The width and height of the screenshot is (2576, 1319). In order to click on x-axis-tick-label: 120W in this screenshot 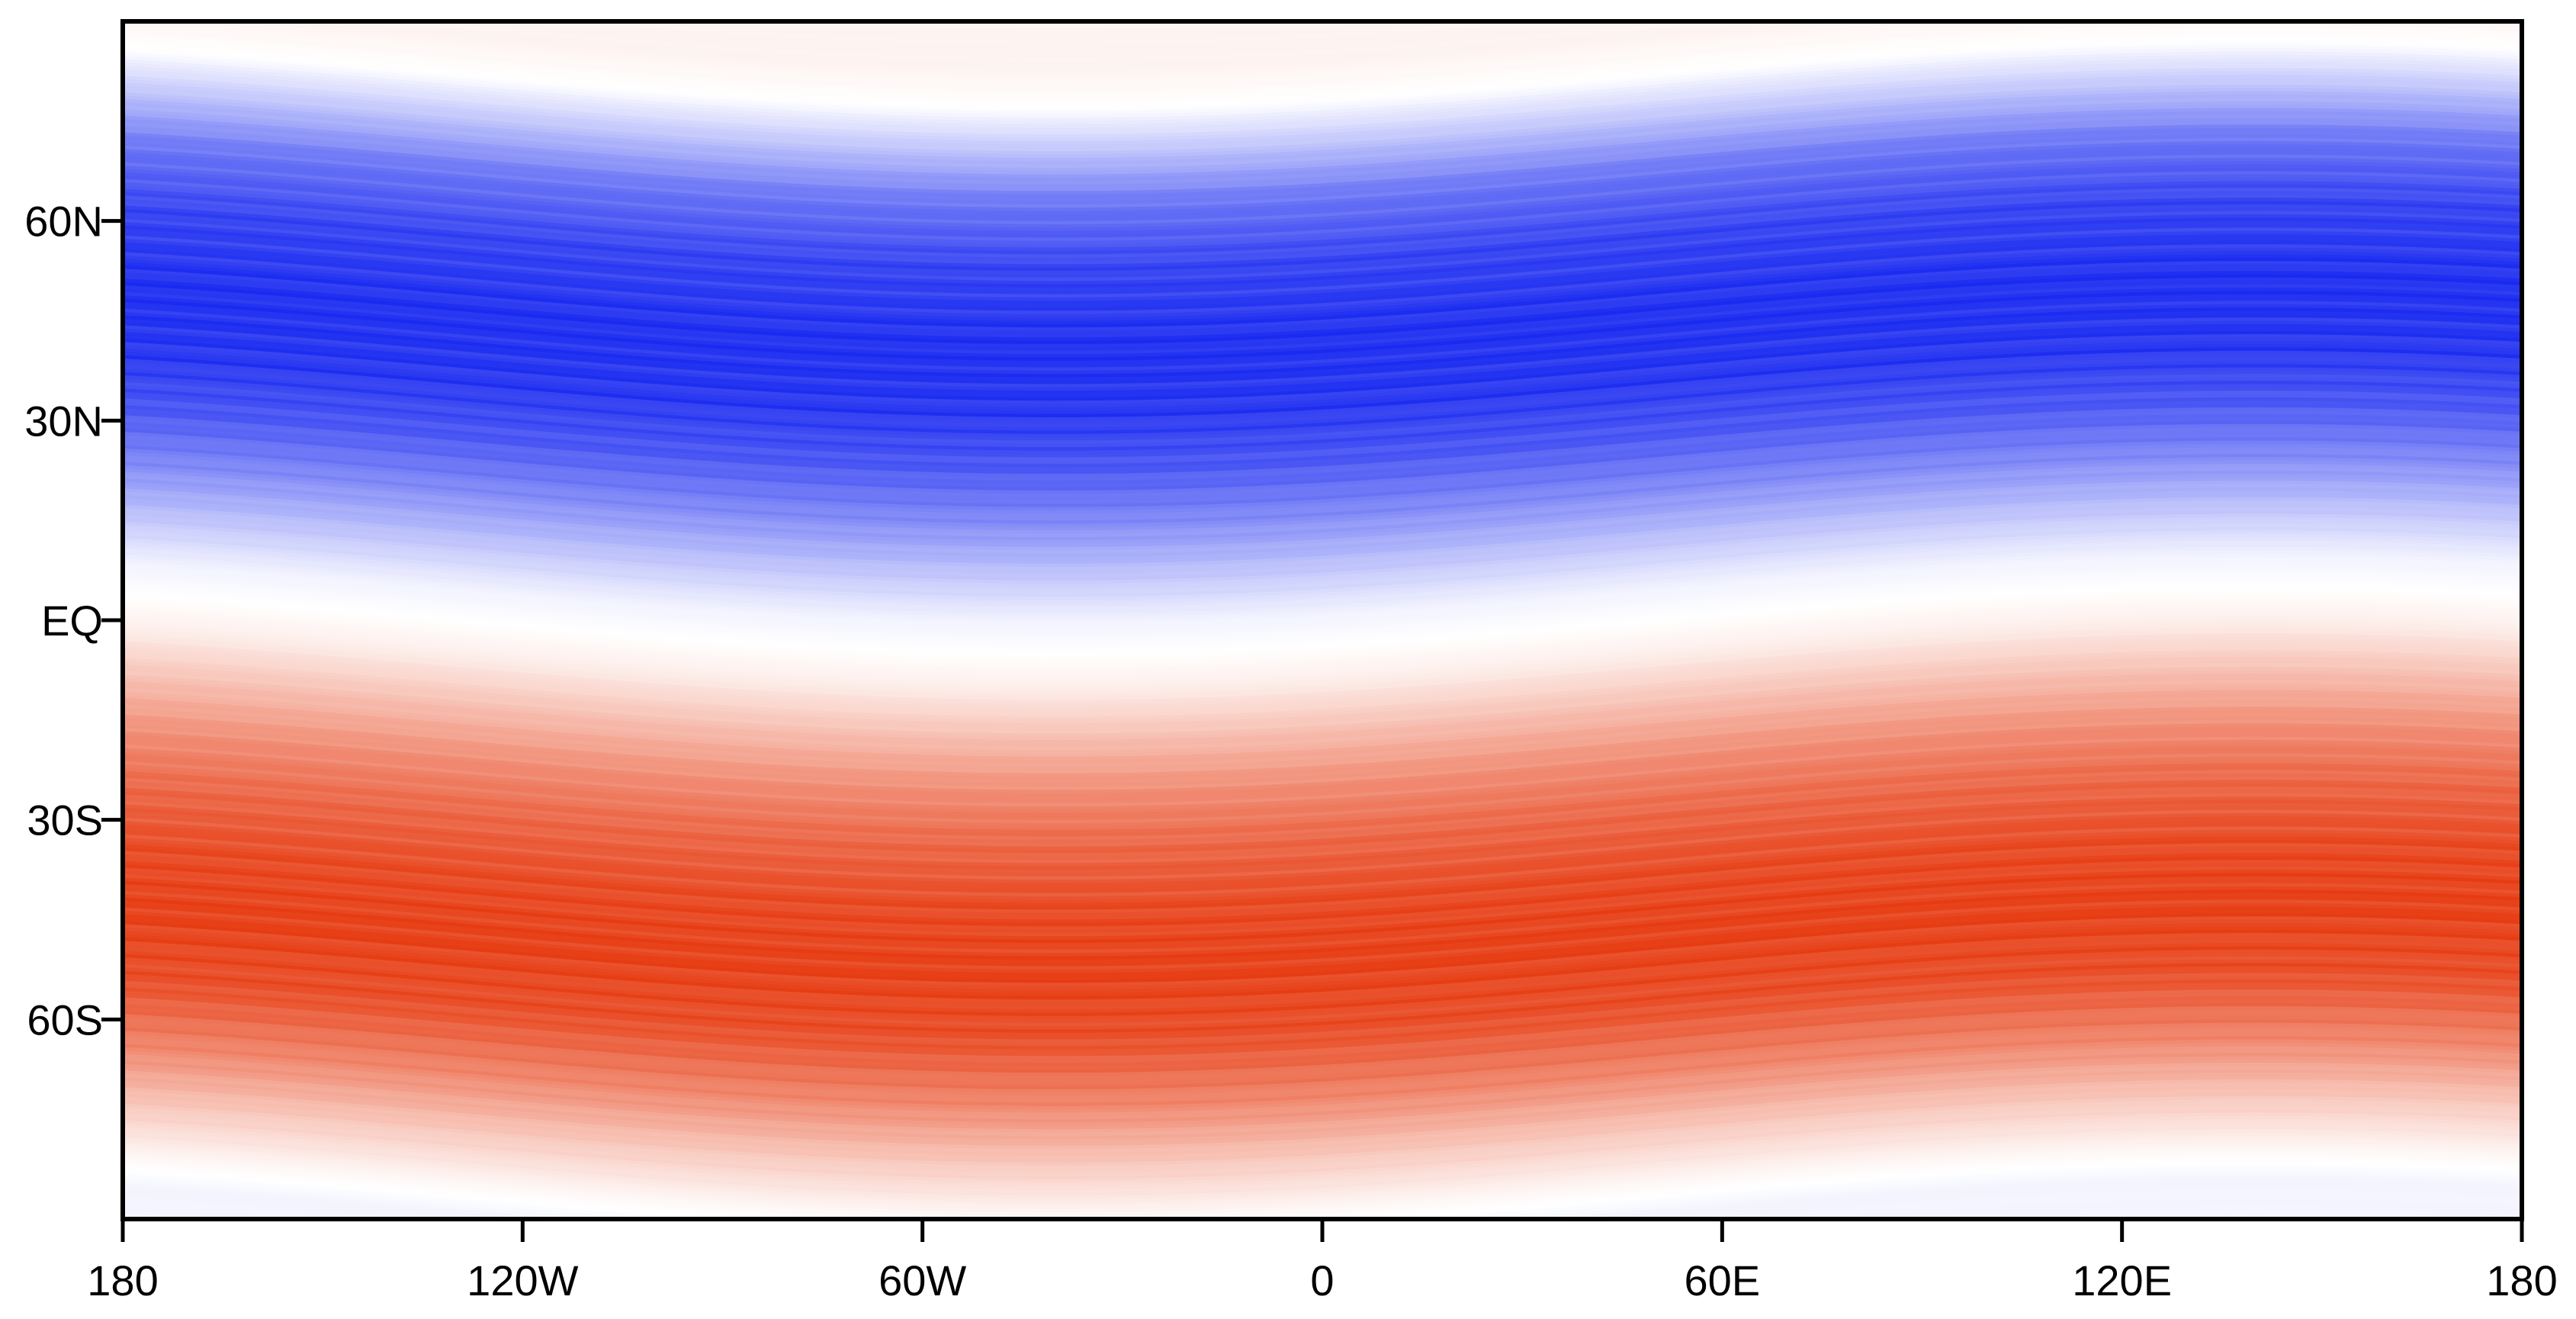, I will do `click(522, 1280)`.